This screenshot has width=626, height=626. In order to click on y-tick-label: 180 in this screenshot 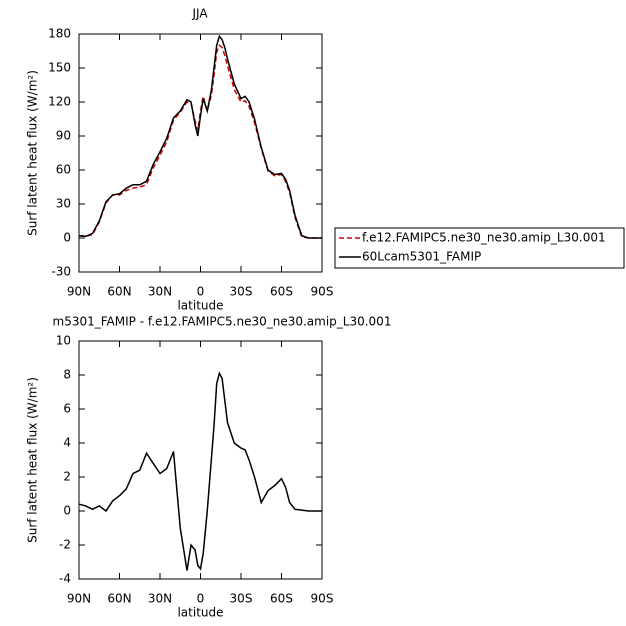, I will do `click(59, 34)`.